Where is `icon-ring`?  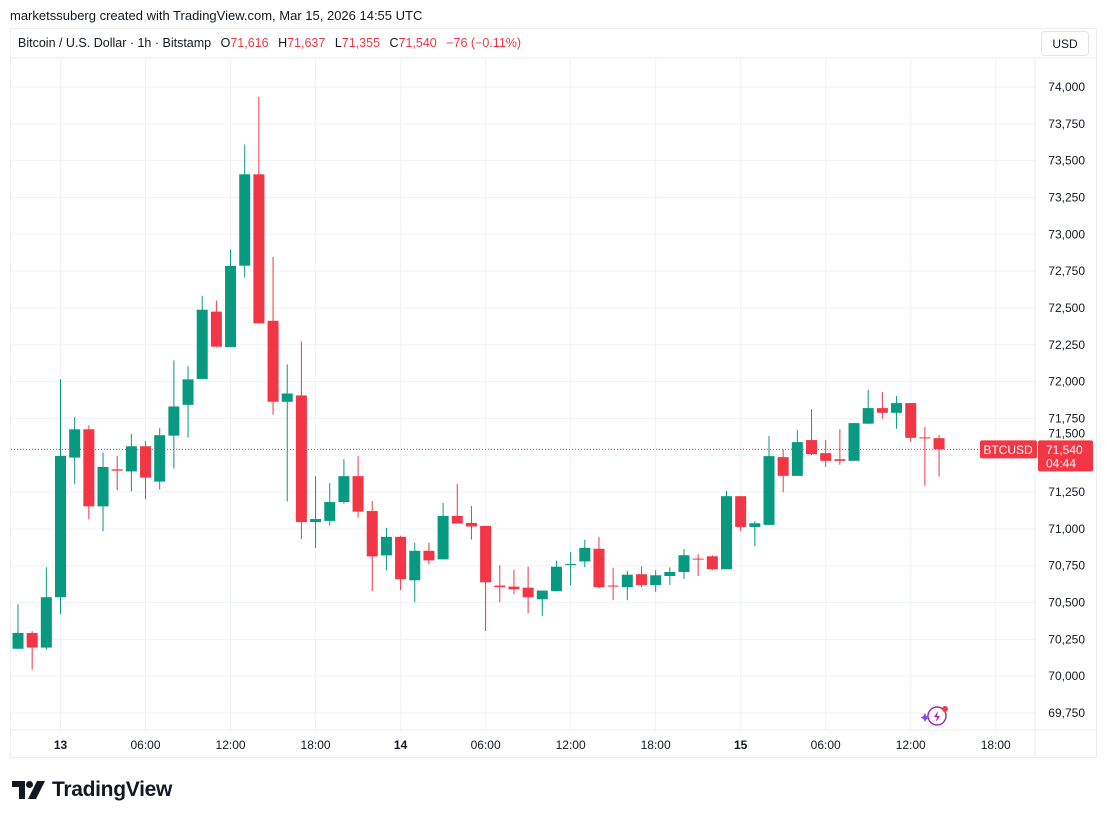
icon-ring is located at coordinates (937, 716).